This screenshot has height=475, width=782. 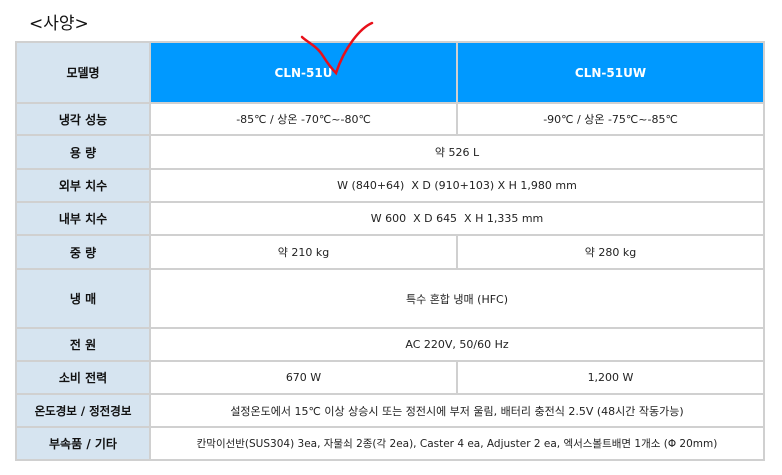 I want to click on value-cell: 약 210 kg, so click(x=303, y=252).